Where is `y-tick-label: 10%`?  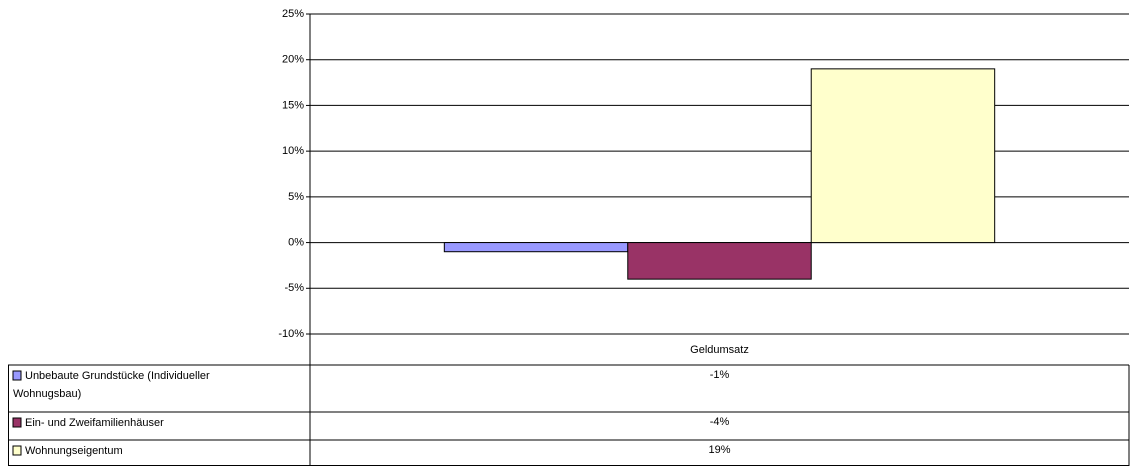 y-tick-label: 10% is located at coordinates (293, 151).